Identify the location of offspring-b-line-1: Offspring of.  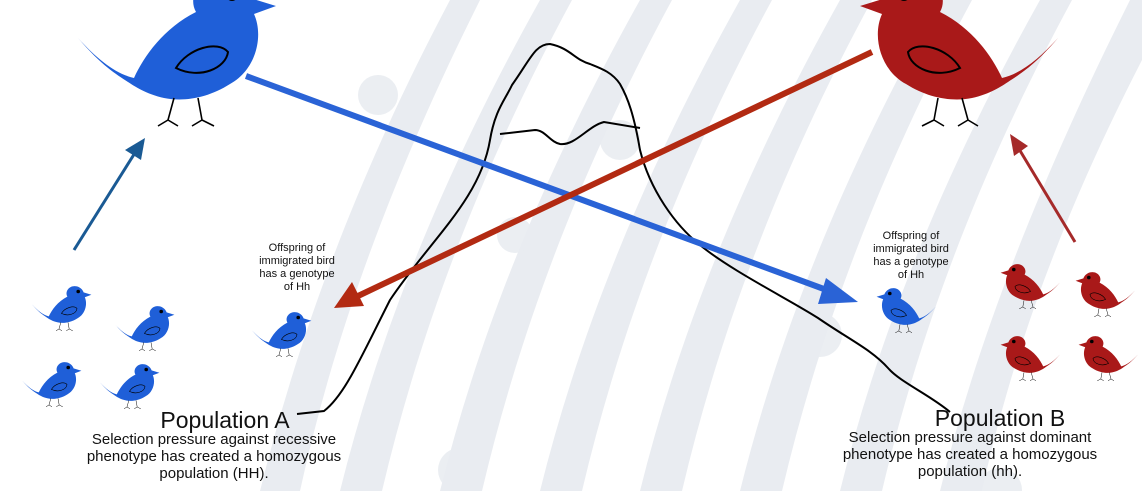
(911, 236).